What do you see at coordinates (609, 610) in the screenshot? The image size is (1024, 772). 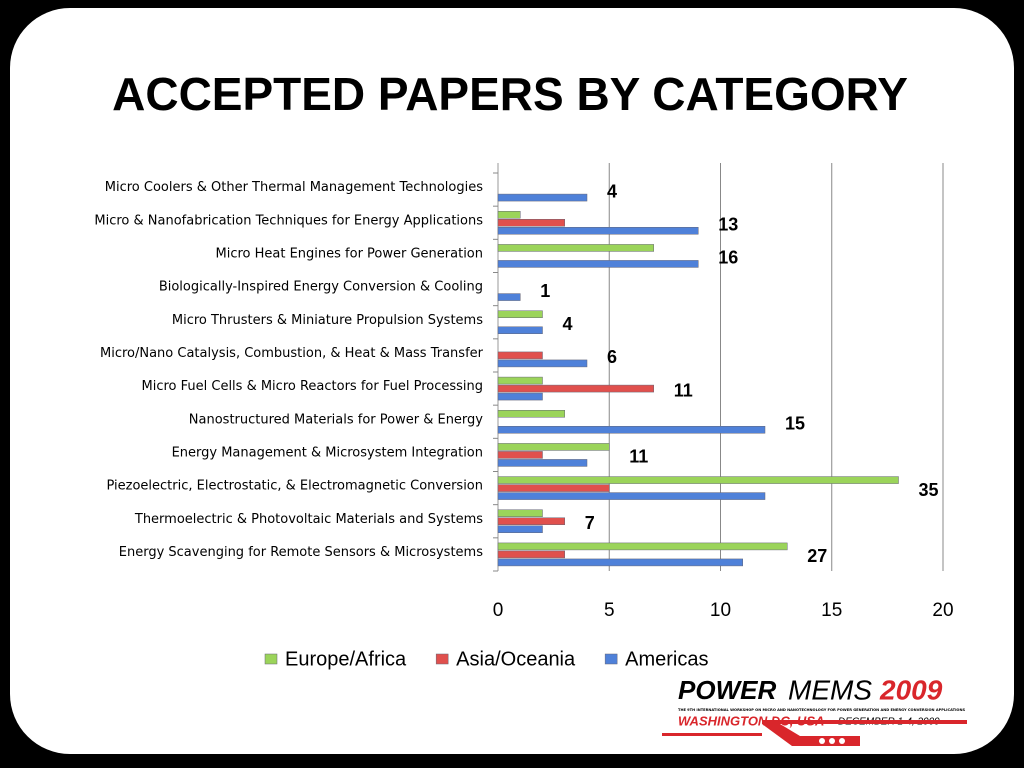 I see `x-tick-label: 5` at bounding box center [609, 610].